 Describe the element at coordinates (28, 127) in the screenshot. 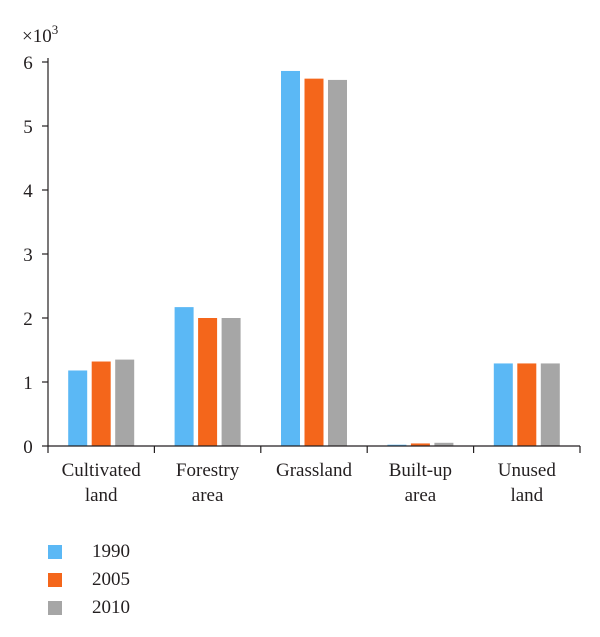

I see `y-tick-label: 5` at that location.